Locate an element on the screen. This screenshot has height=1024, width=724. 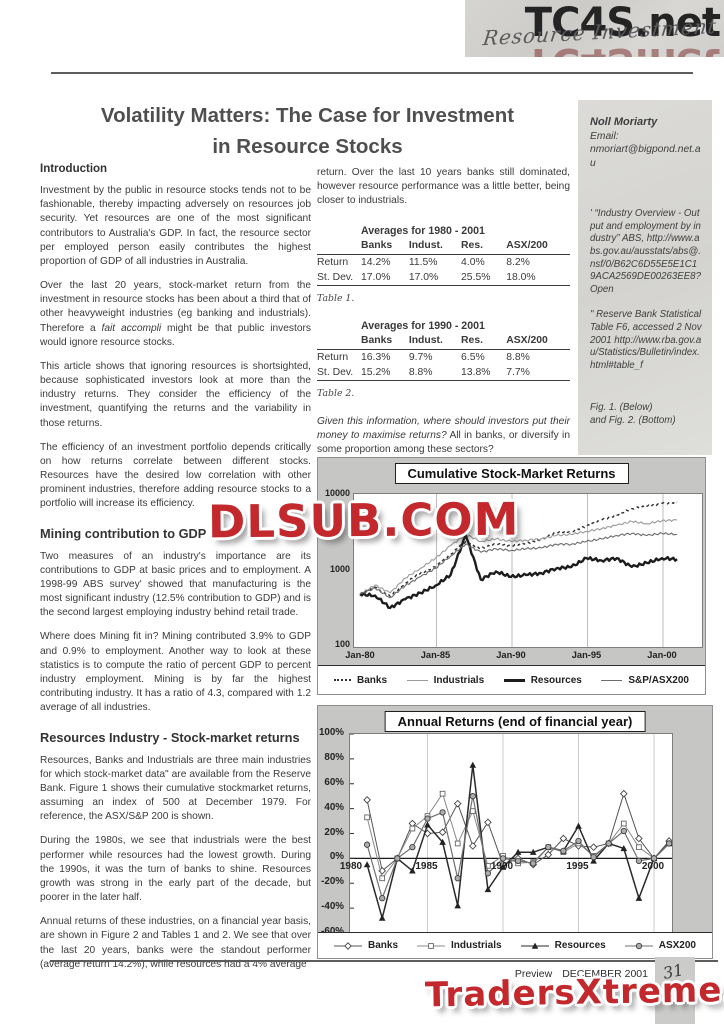
table-cell: 4.0% is located at coordinates (484, 261).